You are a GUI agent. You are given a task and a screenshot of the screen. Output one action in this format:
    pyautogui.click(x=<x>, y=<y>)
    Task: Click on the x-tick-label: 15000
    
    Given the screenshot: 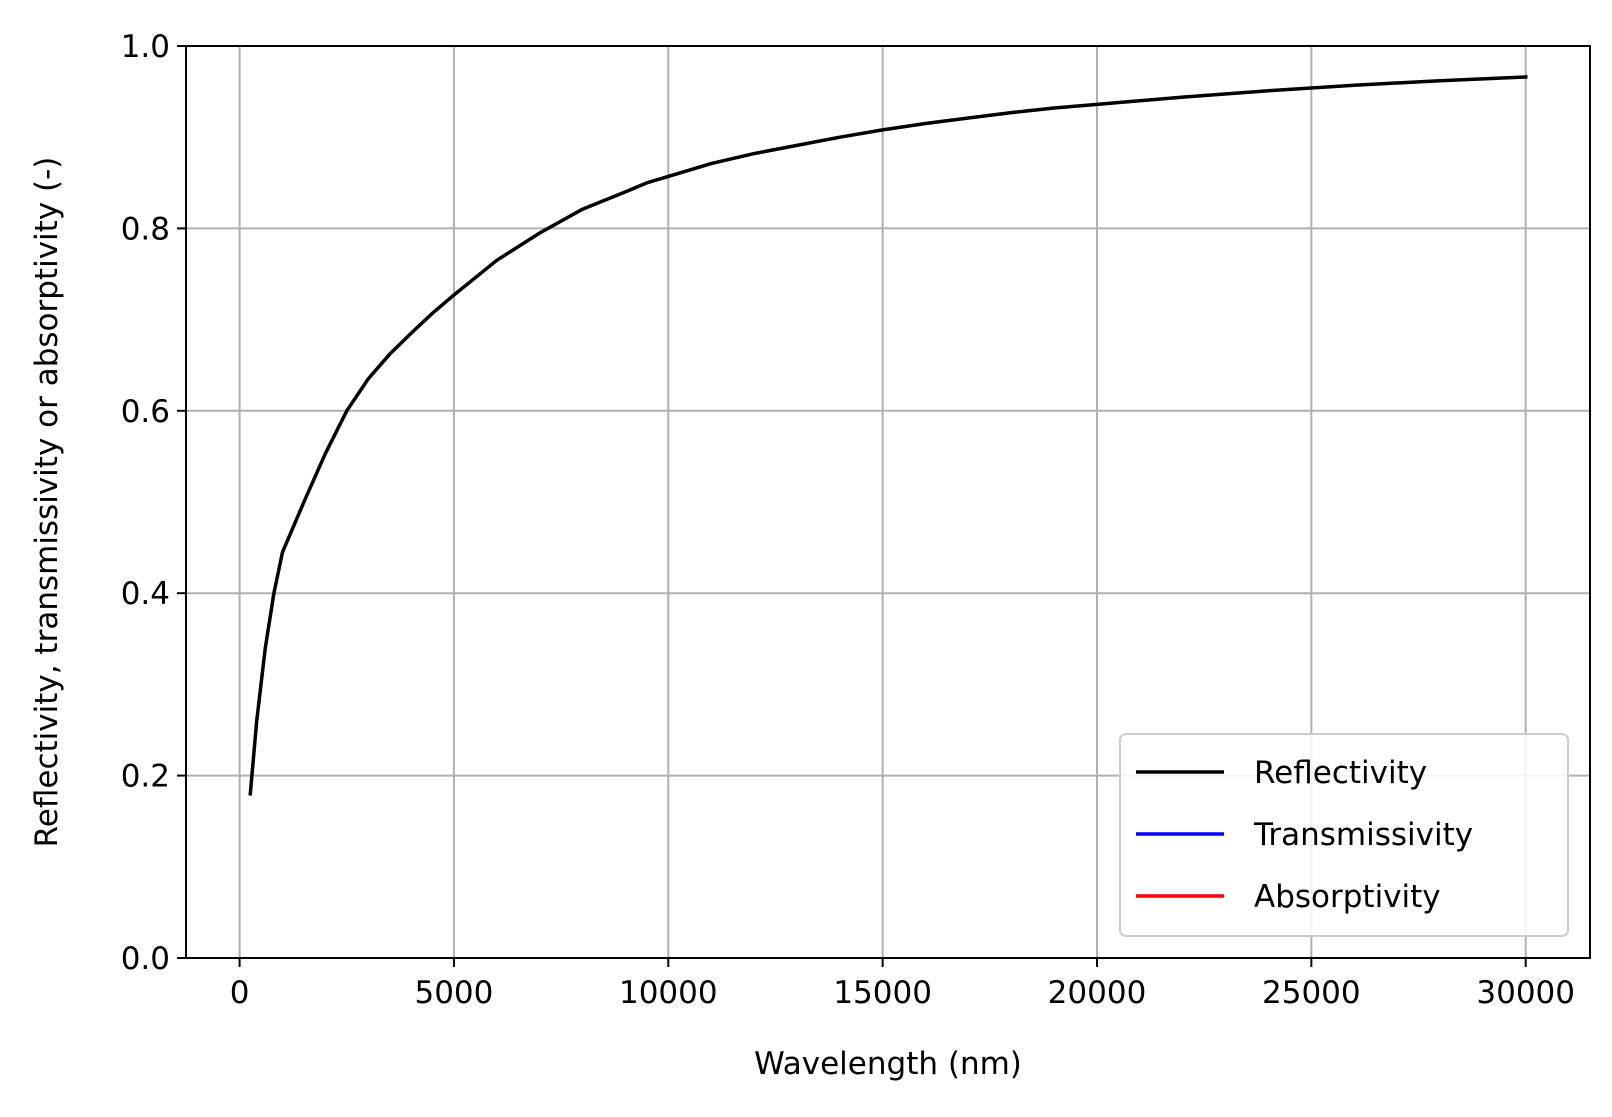 What is the action you would take?
    pyautogui.click(x=882, y=993)
    